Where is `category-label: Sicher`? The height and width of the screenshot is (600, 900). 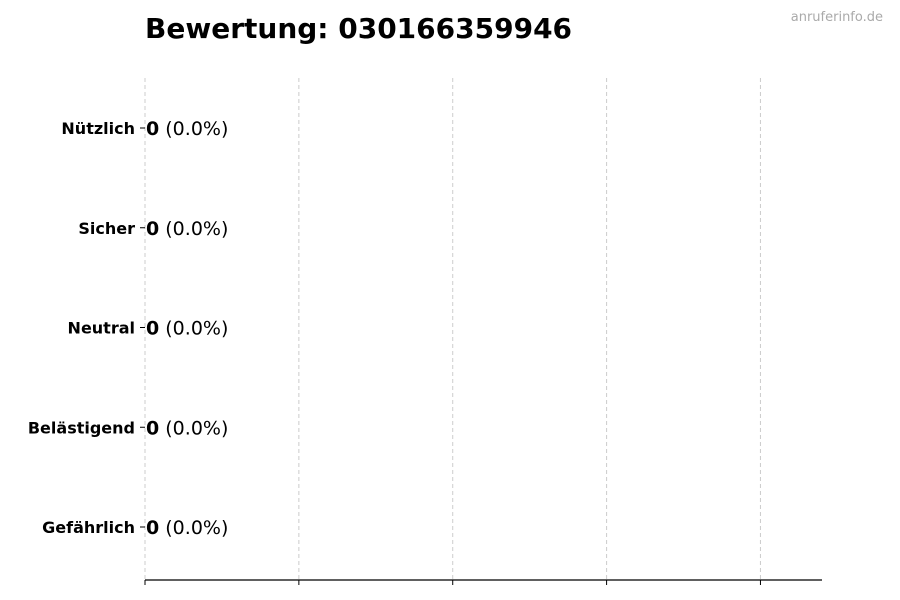 category-label: Sicher is located at coordinates (106, 228).